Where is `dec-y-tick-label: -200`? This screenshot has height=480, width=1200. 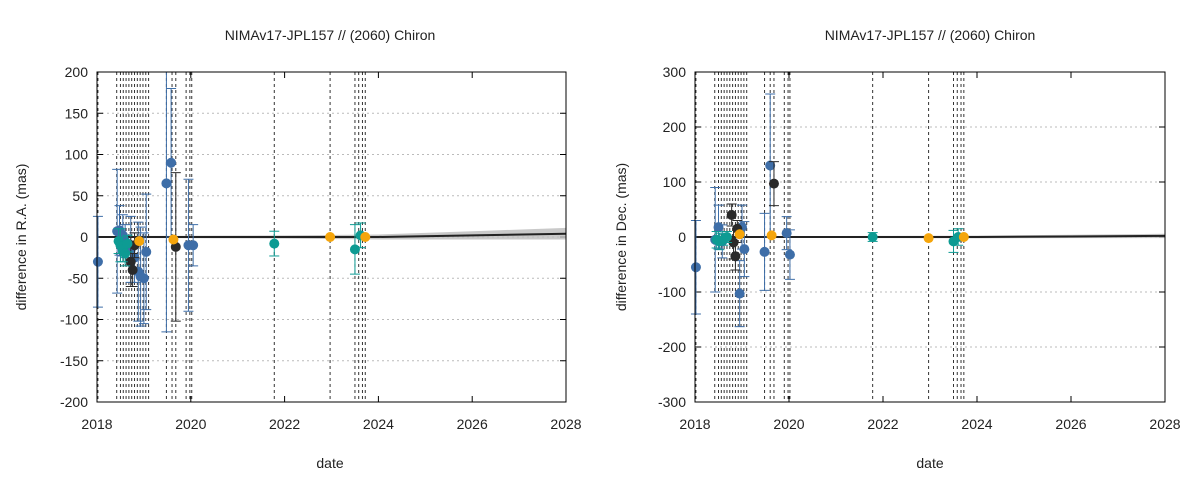 dec-y-tick-label: -200 is located at coordinates (672, 347).